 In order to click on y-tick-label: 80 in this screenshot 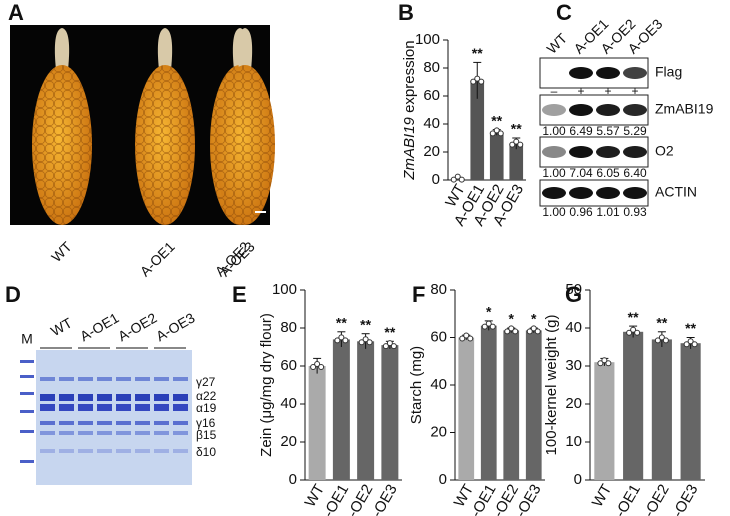, I will do `click(438, 289)`.